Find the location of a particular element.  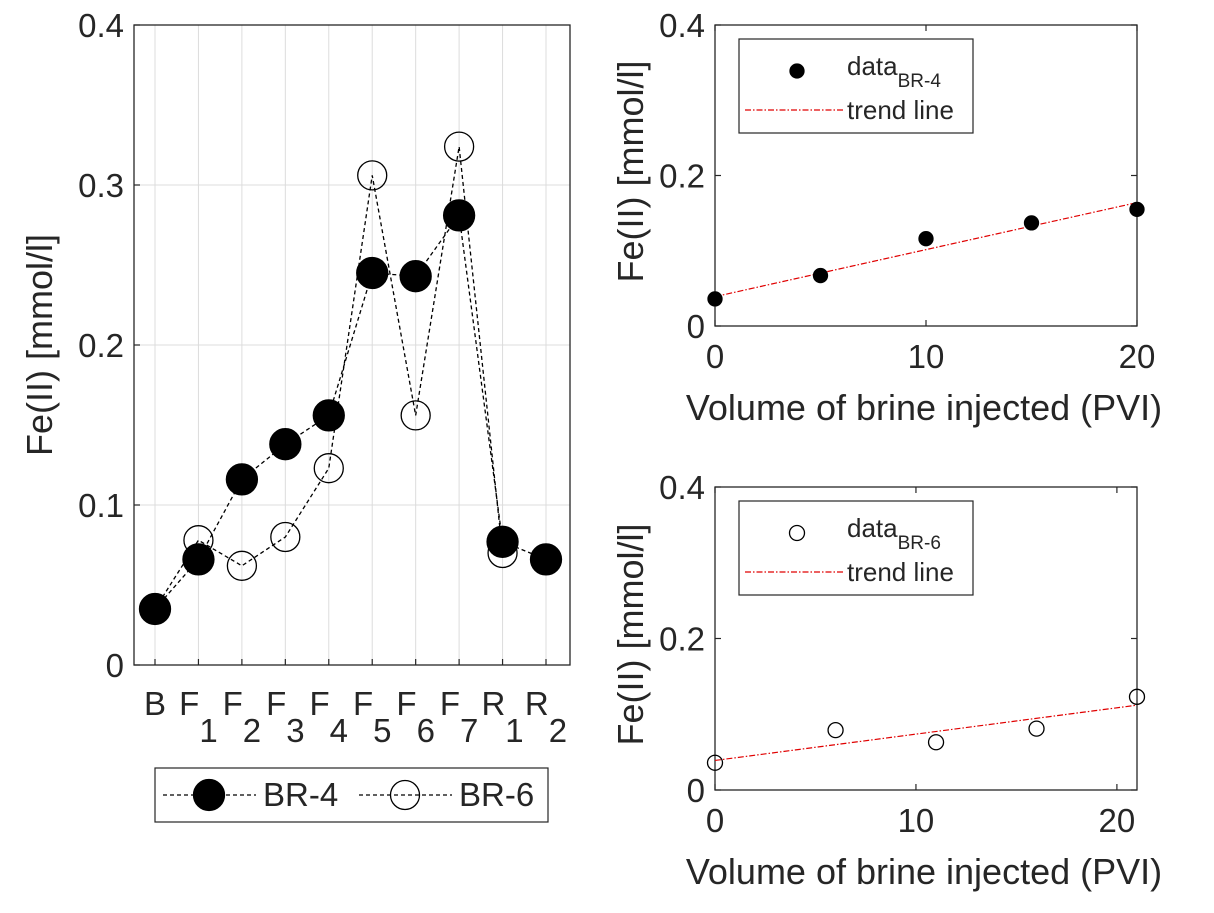

x-tick-label: F1 is located at coordinates (198, 717).